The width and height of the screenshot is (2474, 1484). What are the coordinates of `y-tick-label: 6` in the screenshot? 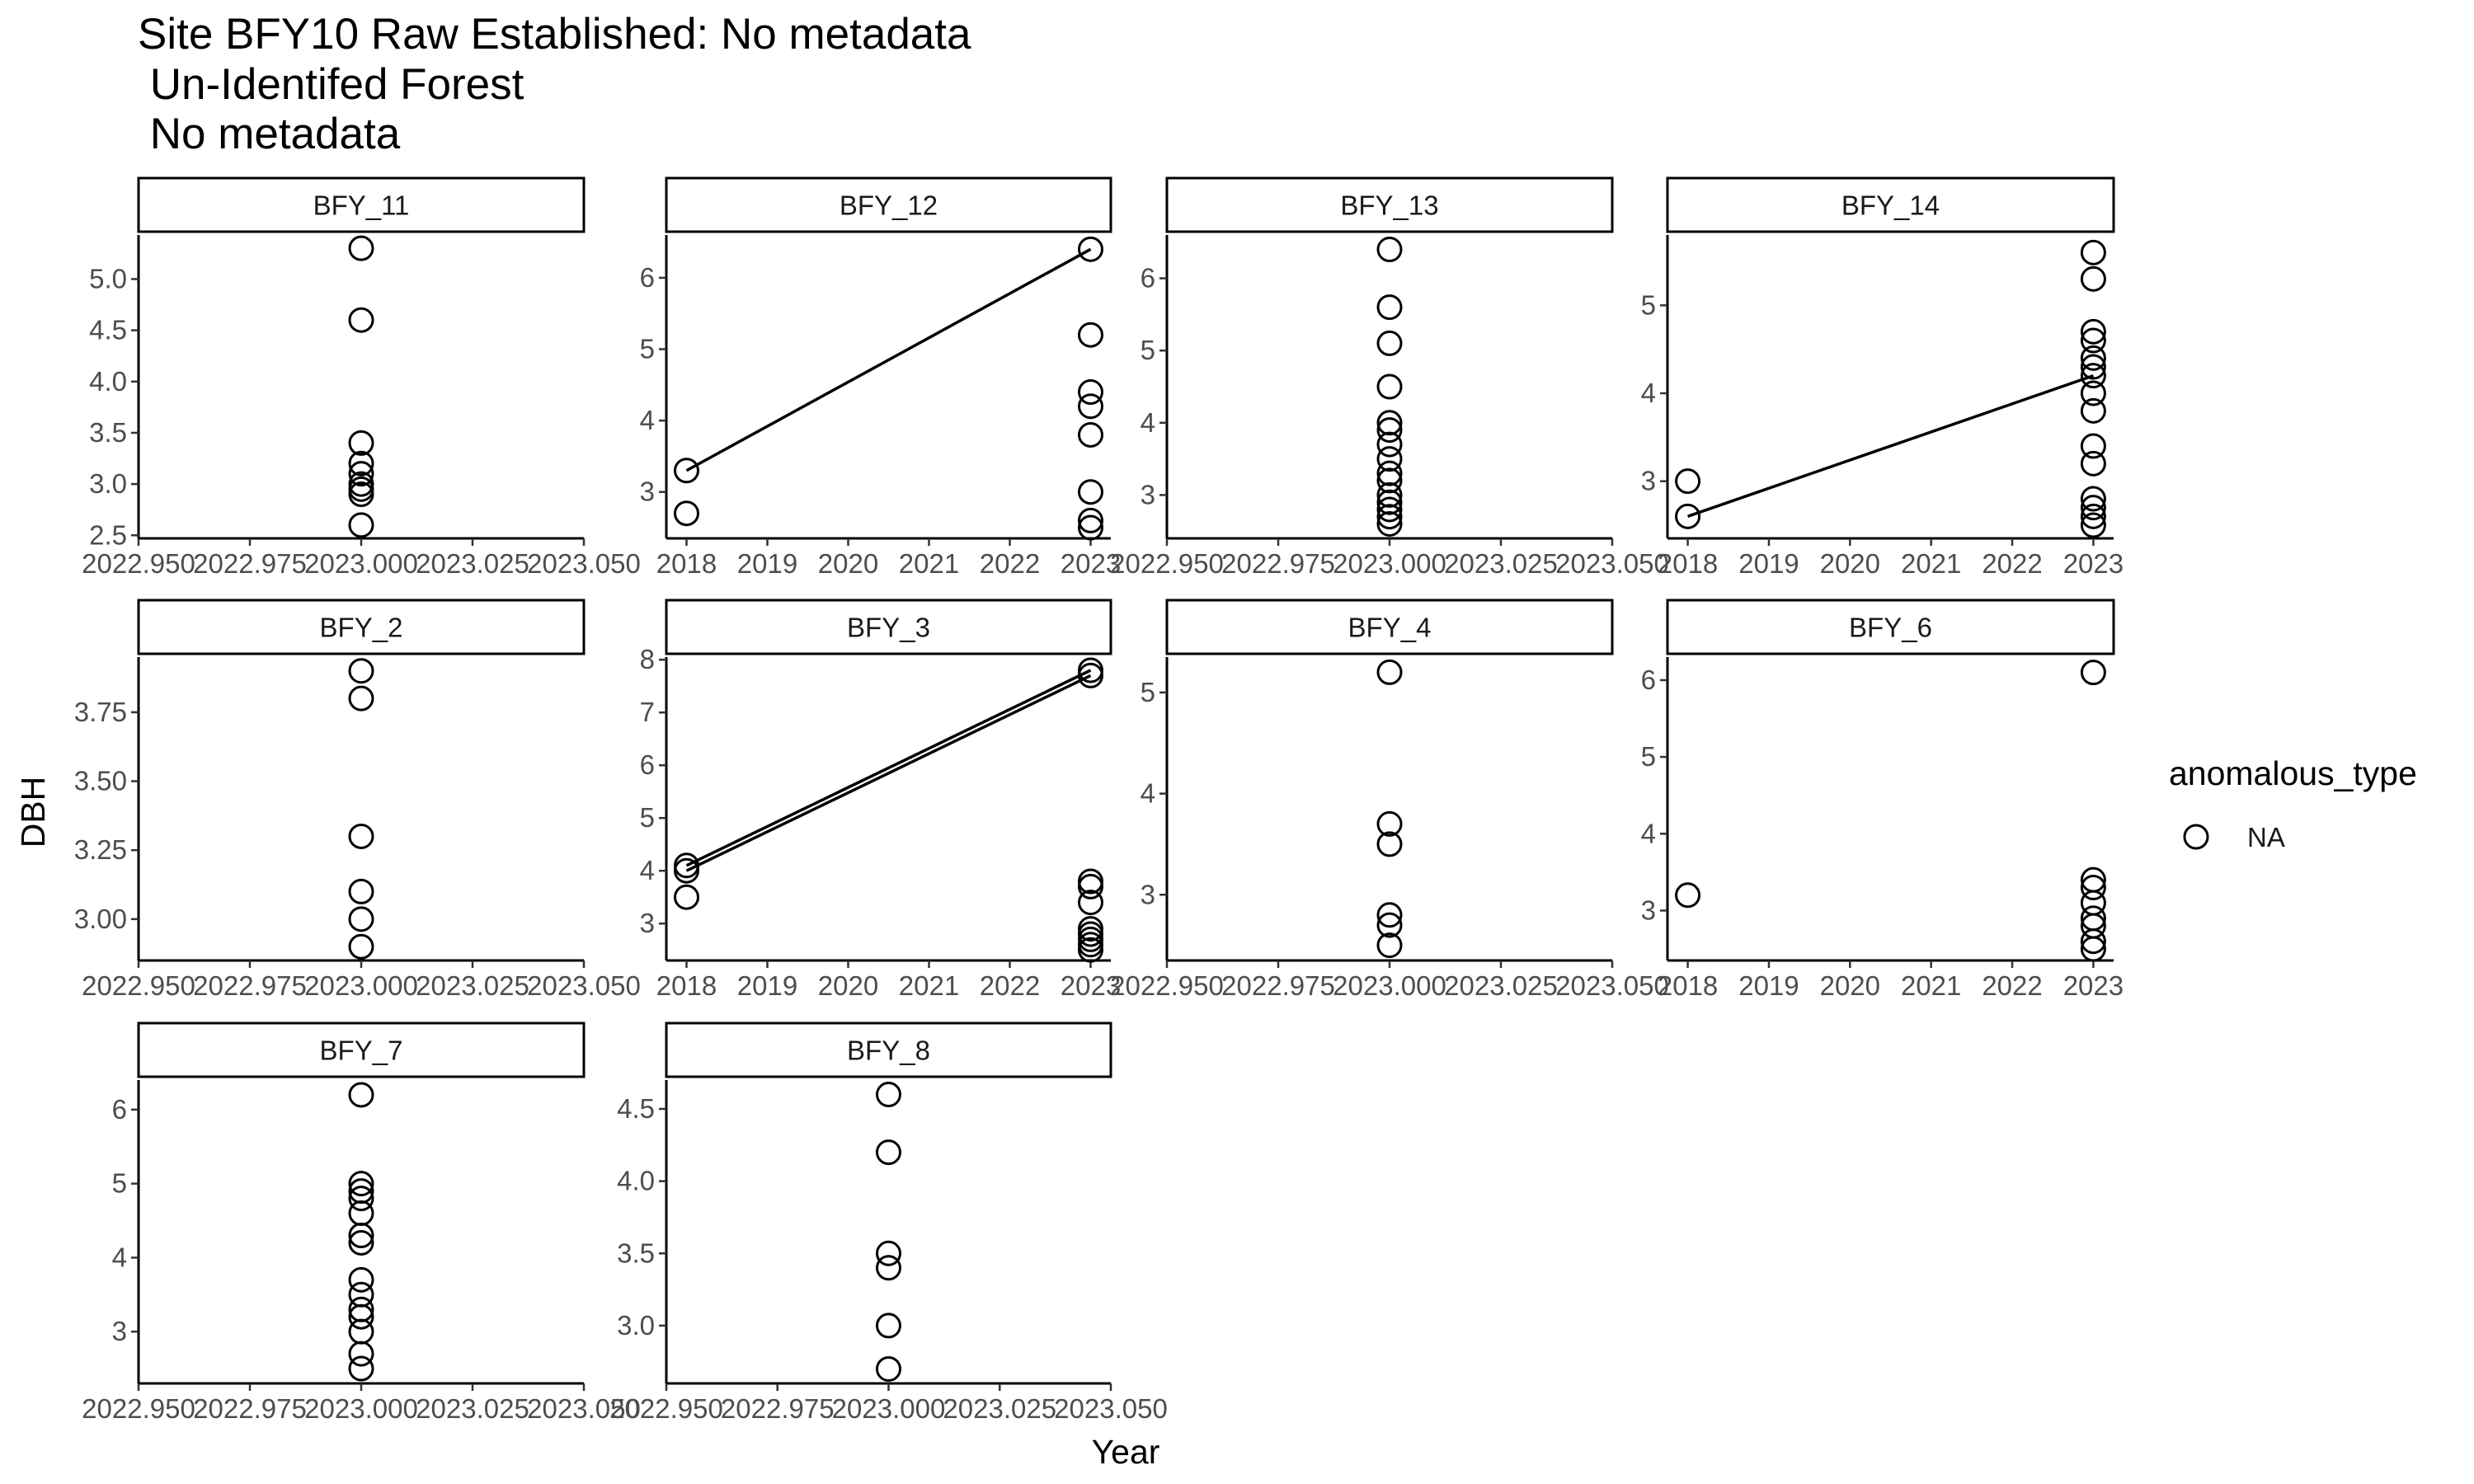 It's located at (119, 1109).